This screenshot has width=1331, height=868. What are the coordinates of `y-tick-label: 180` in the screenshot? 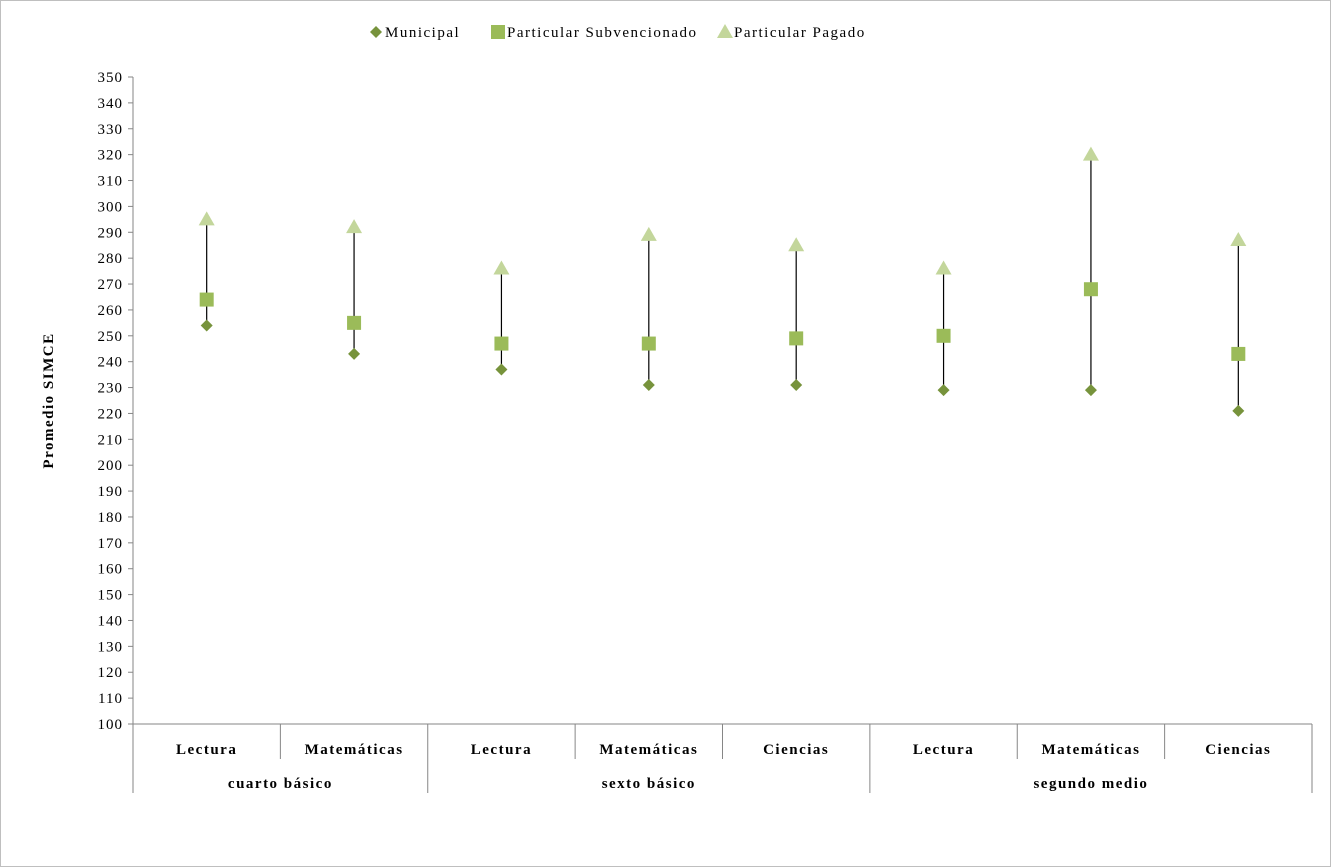 It's located at (111, 518).